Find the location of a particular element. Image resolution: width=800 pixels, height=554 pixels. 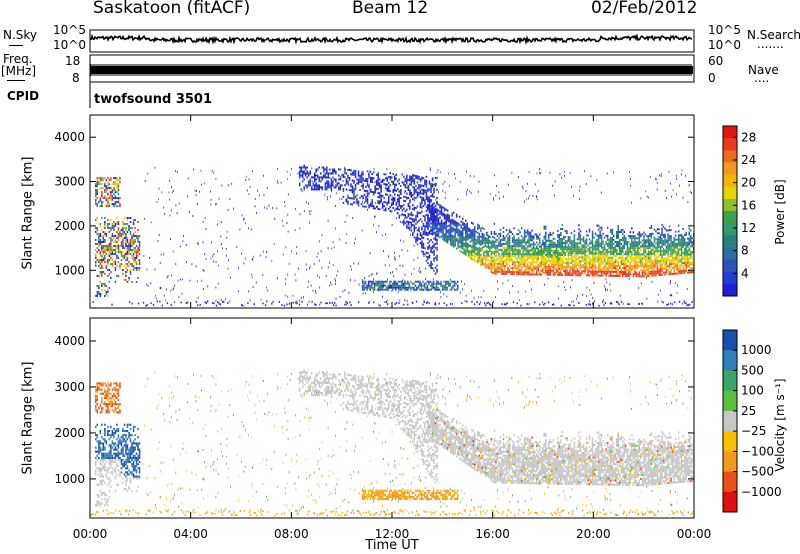

freq-trace is located at coordinates (391, 70).